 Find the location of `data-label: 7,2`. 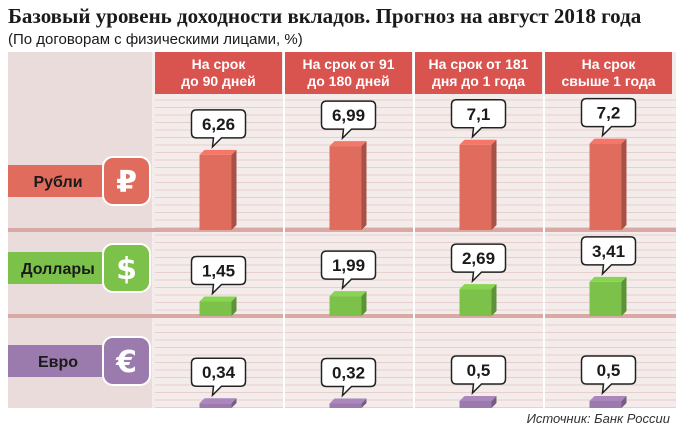

data-label: 7,2 is located at coordinates (609, 113).